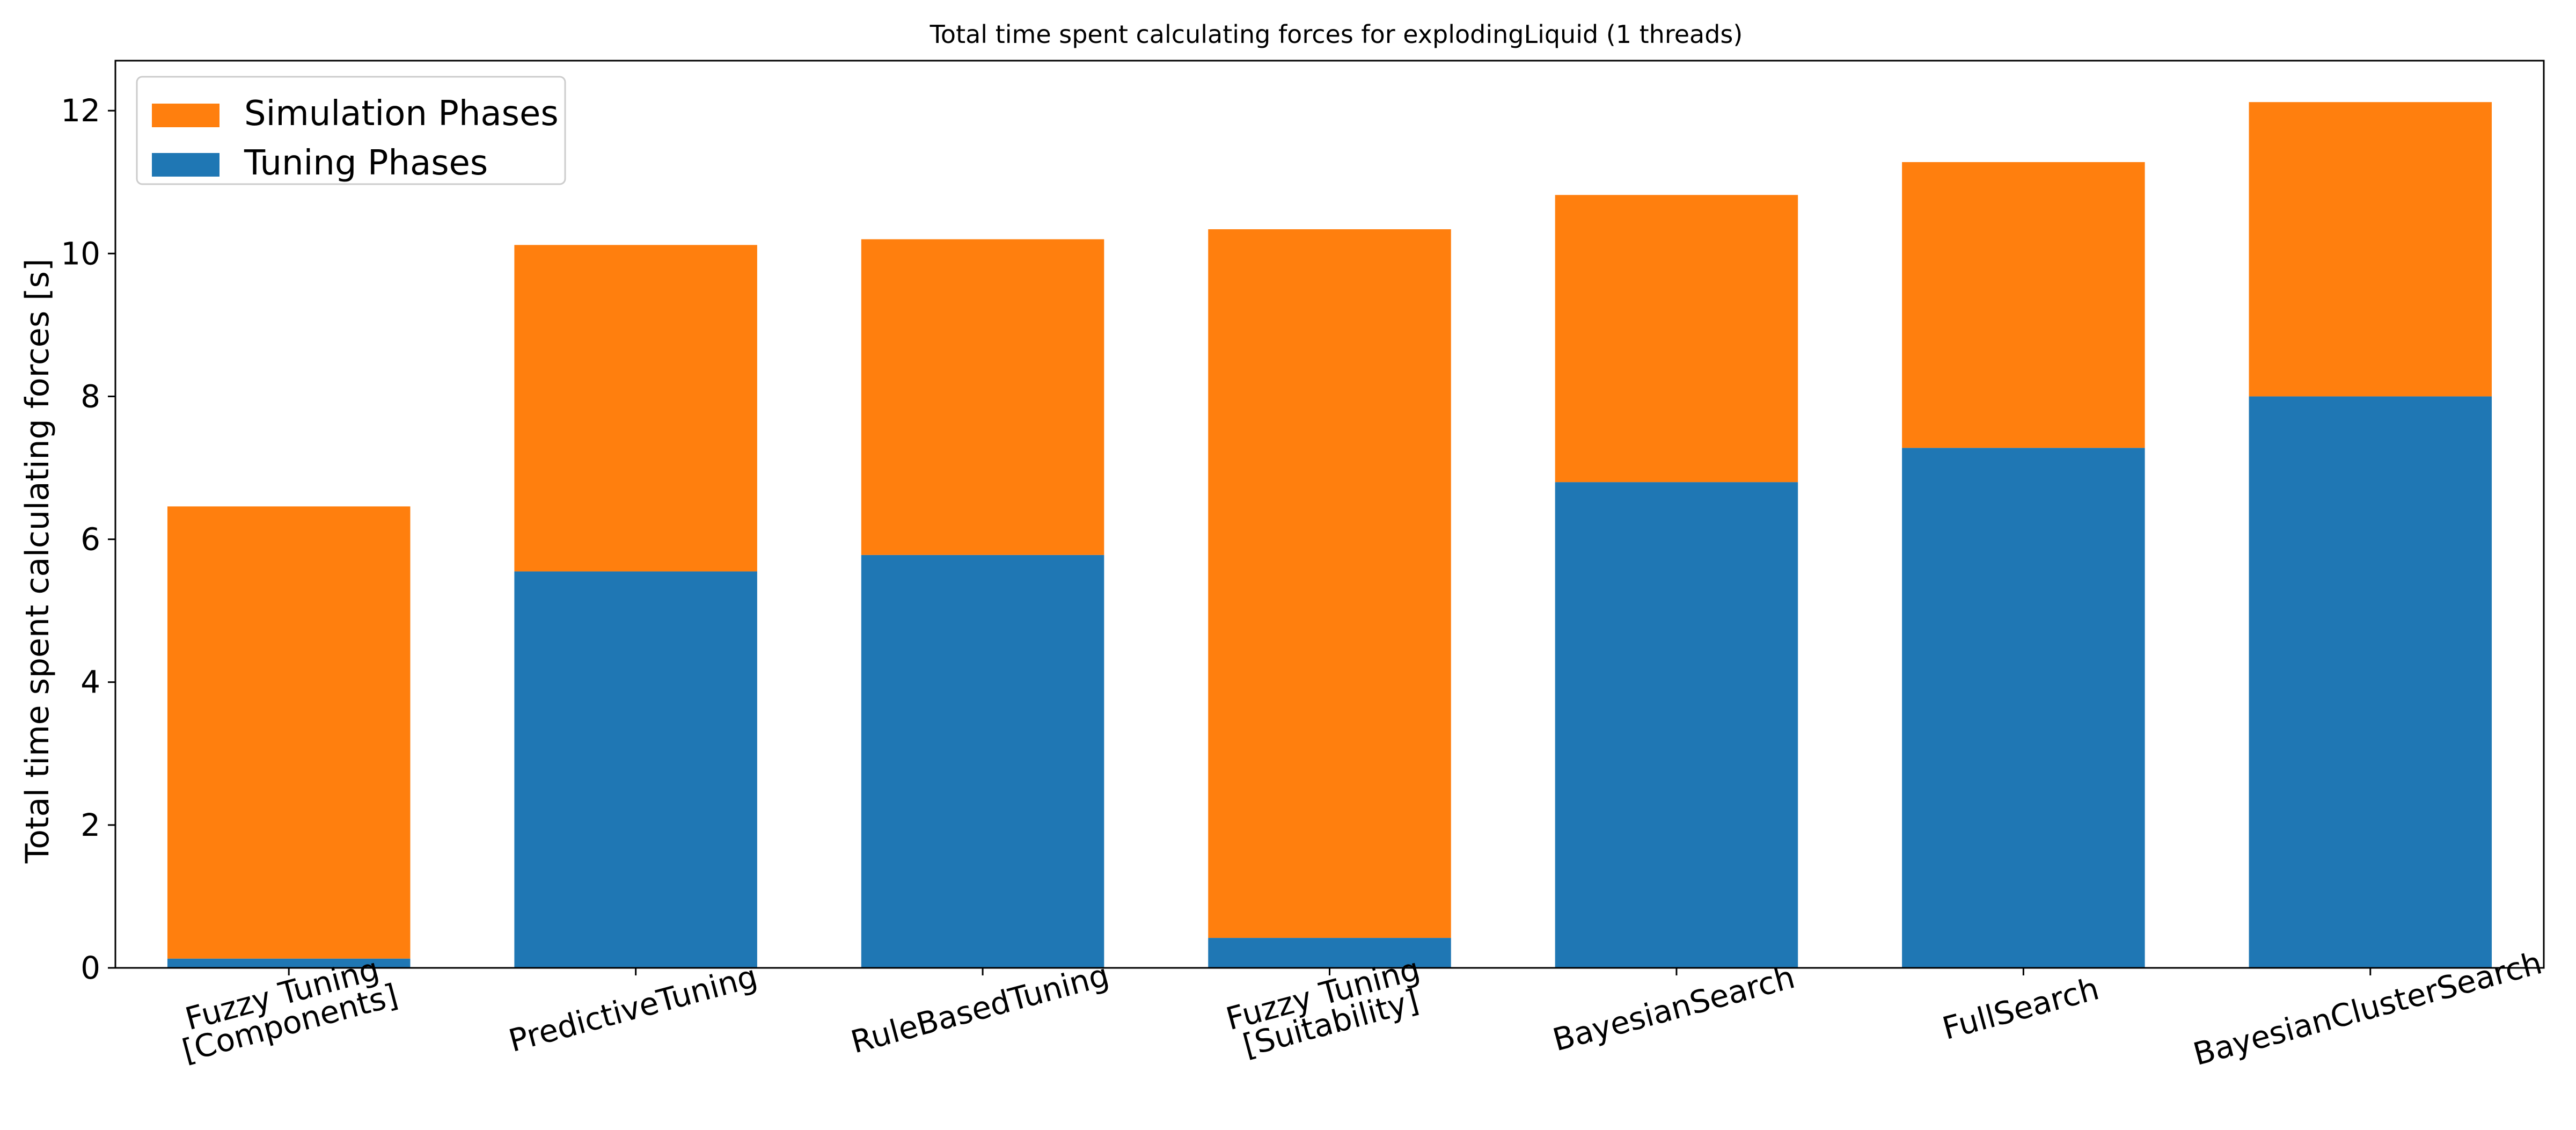  What do you see at coordinates (185, 165) in the screenshot?
I see `legend-swatch-tuning` at bounding box center [185, 165].